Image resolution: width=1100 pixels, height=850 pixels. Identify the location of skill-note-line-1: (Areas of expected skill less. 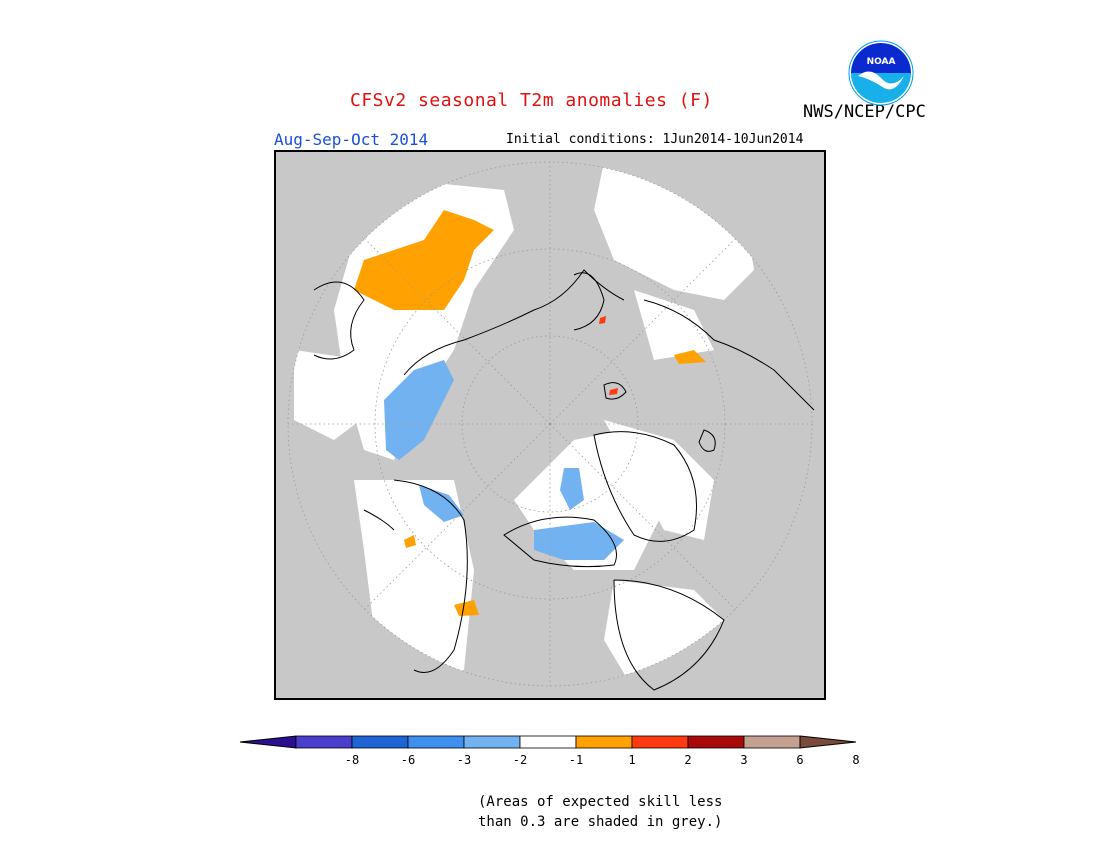
(600, 802).